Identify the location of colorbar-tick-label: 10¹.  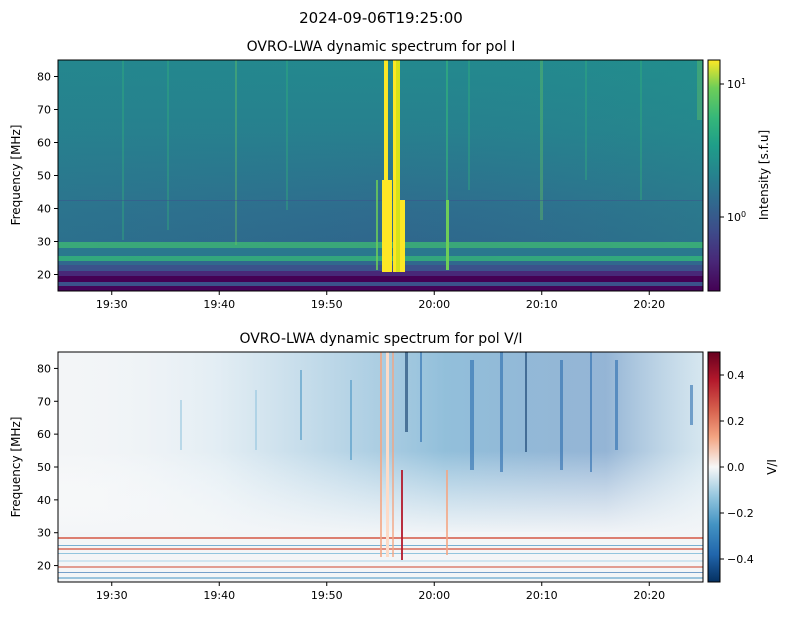
(736, 84).